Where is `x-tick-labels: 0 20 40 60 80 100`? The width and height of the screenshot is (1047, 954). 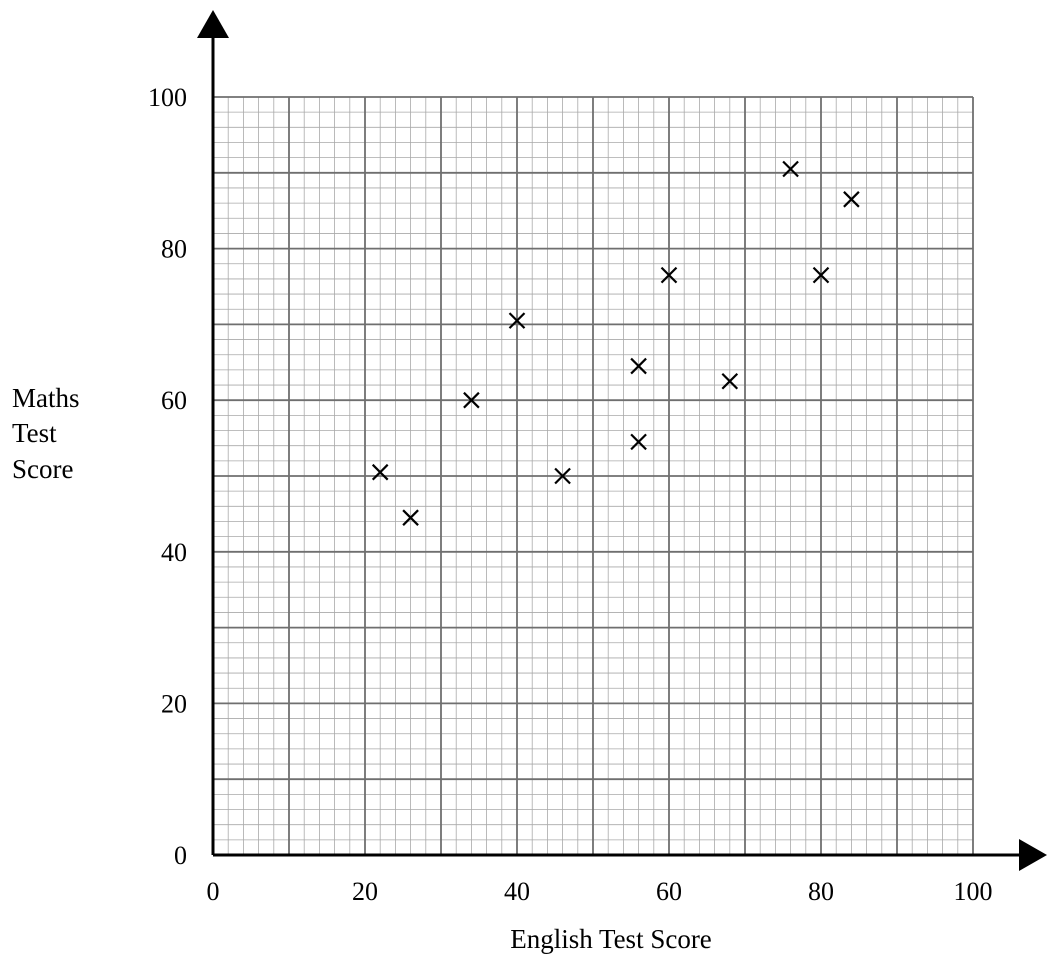
x-tick-labels: 0 20 40 60 80 100 is located at coordinates (600, 891).